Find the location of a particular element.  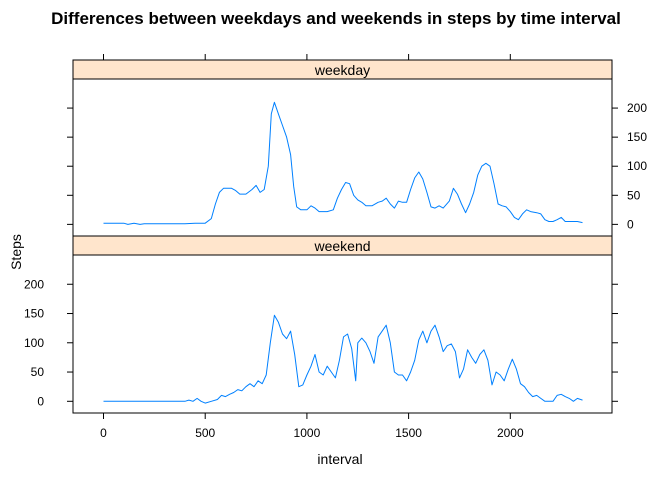

x-tick-label-0: 0 is located at coordinates (103, 433).